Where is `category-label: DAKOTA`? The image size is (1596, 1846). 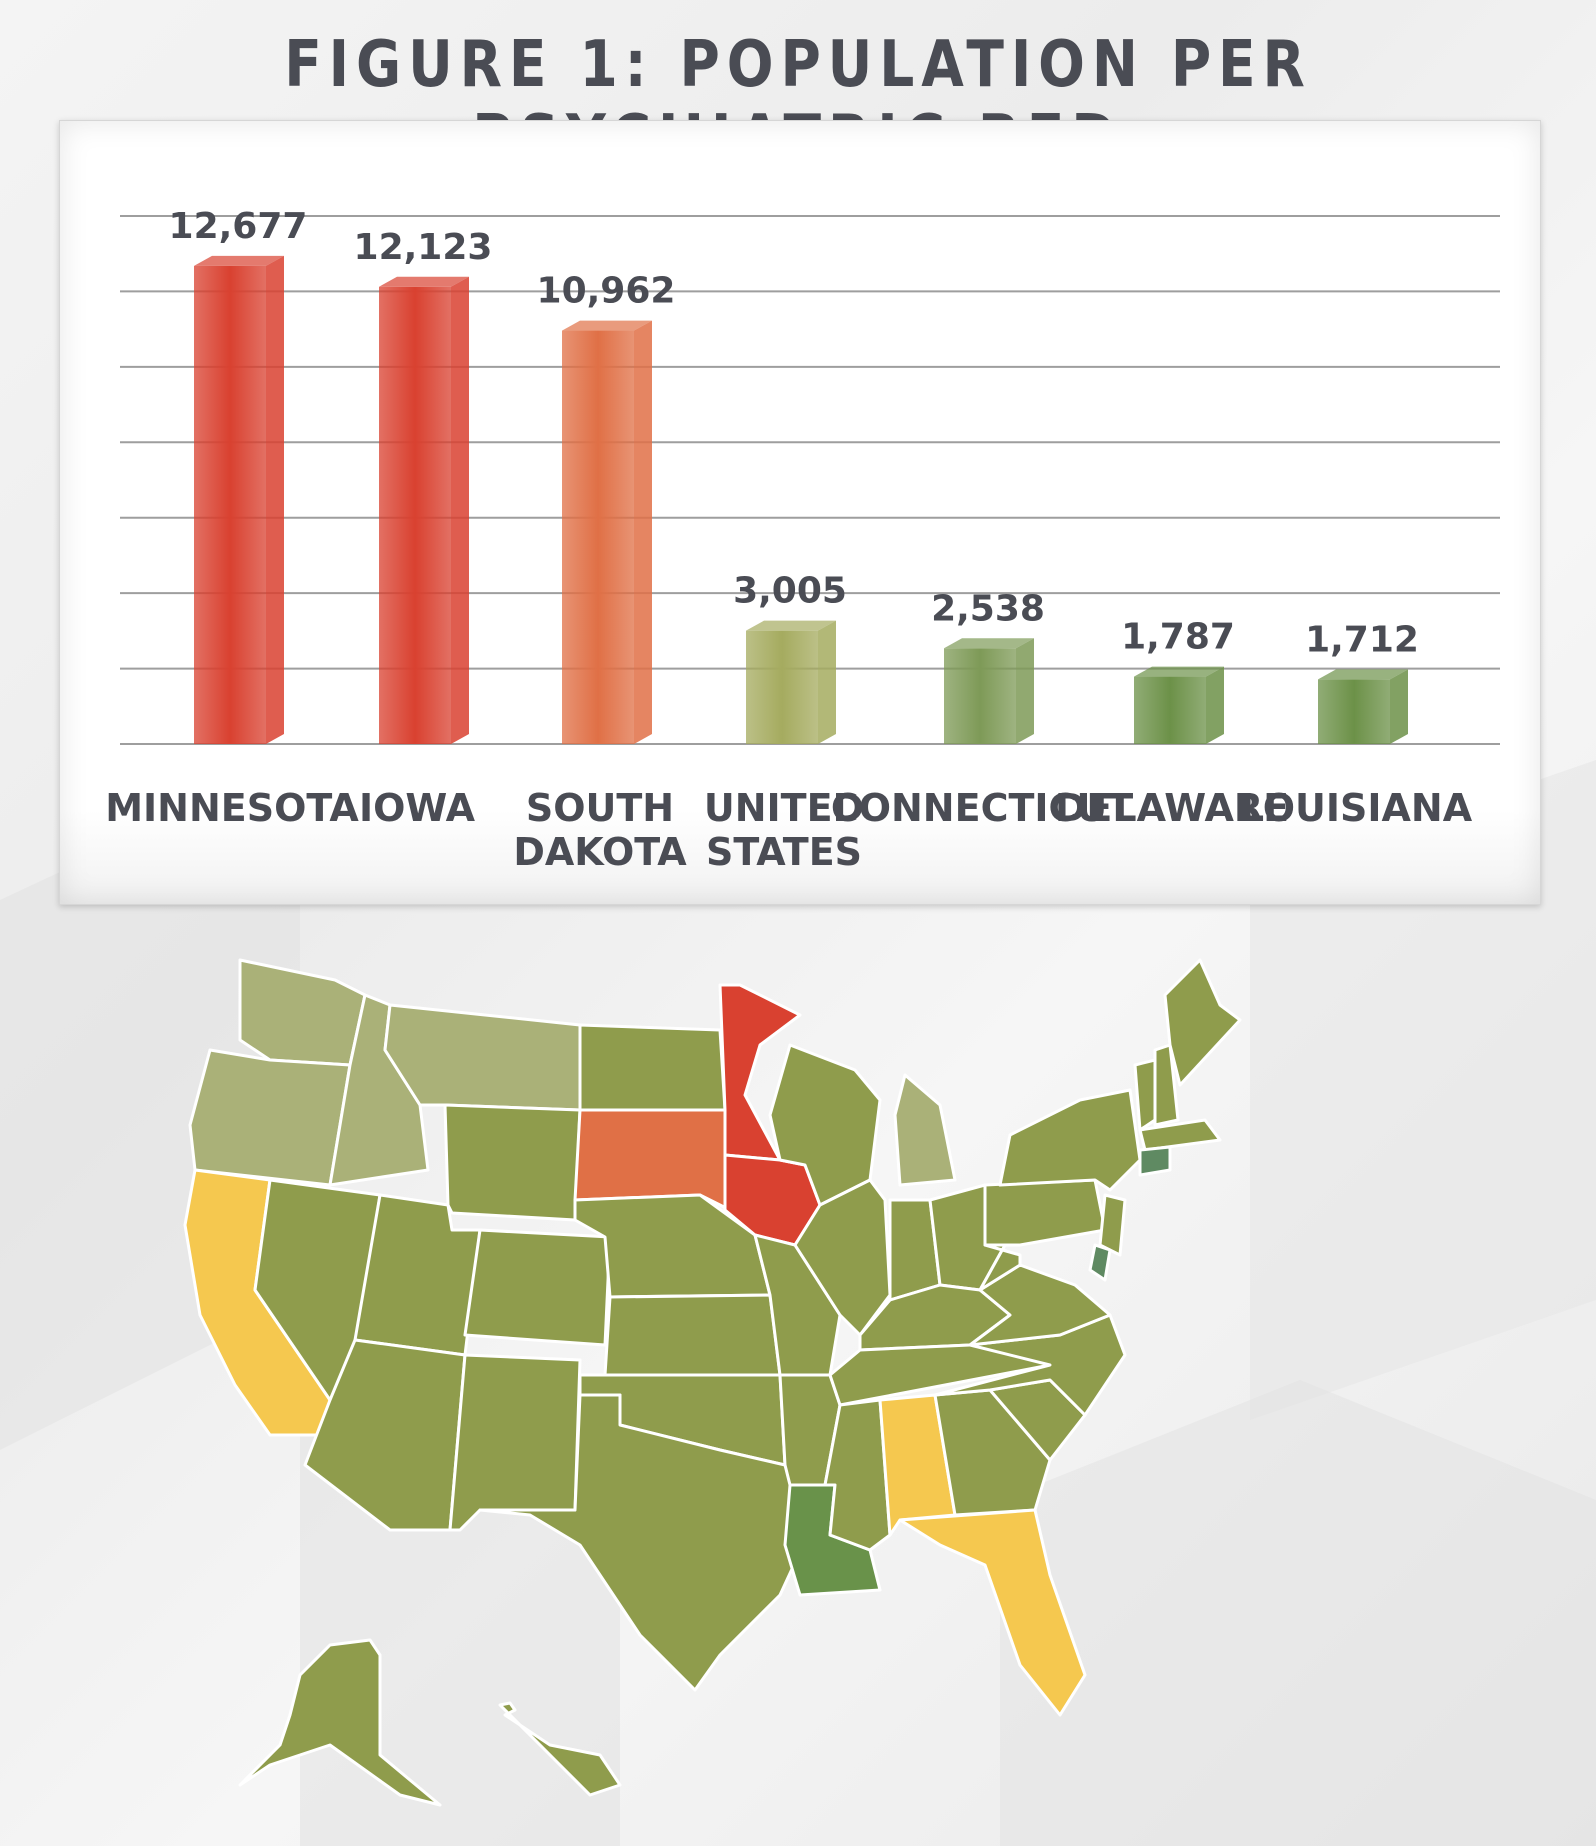
category-label: DAKOTA is located at coordinates (600, 852).